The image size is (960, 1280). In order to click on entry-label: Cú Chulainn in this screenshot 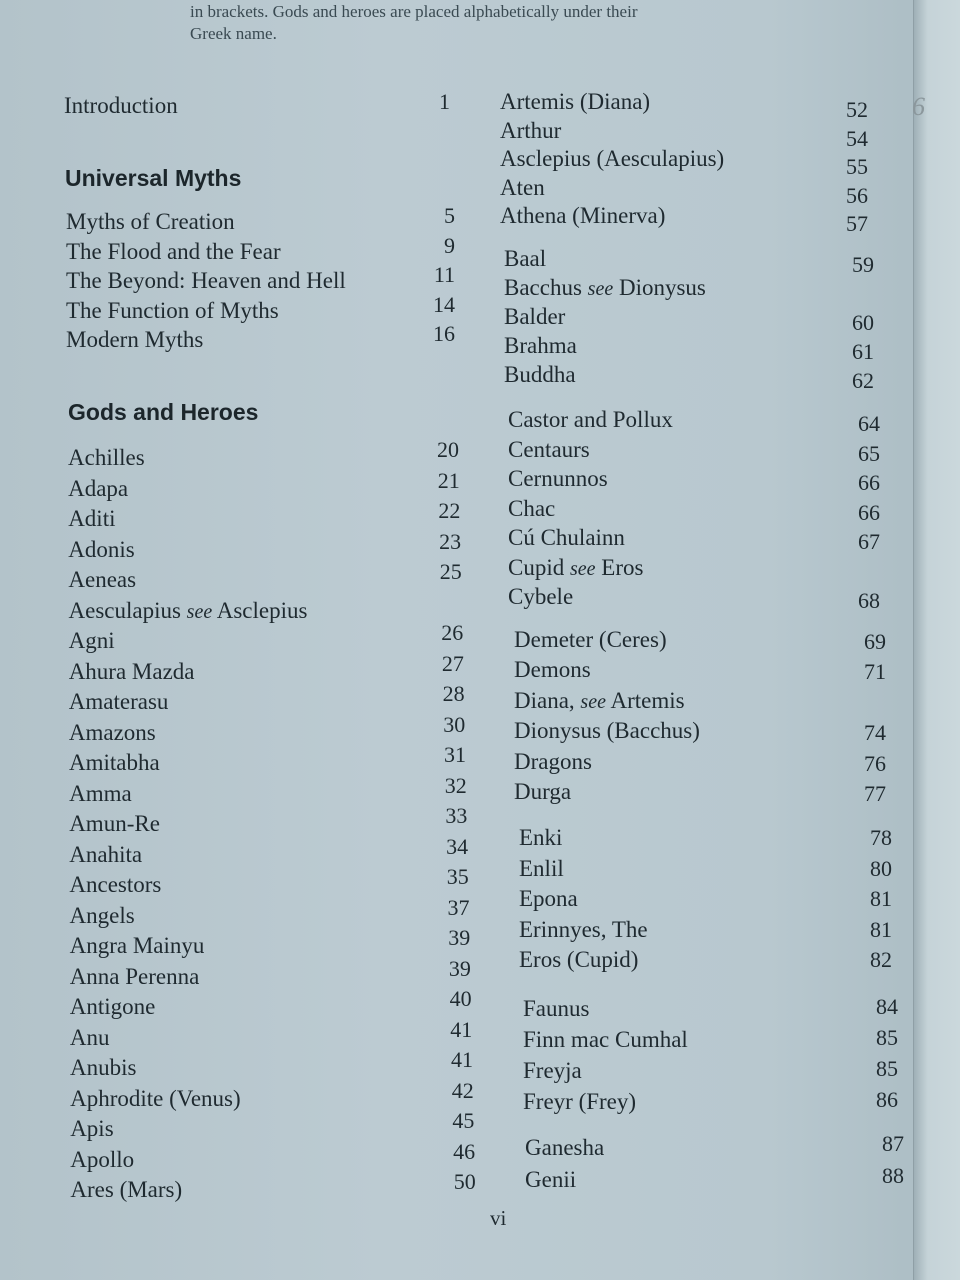, I will do `click(566, 537)`.